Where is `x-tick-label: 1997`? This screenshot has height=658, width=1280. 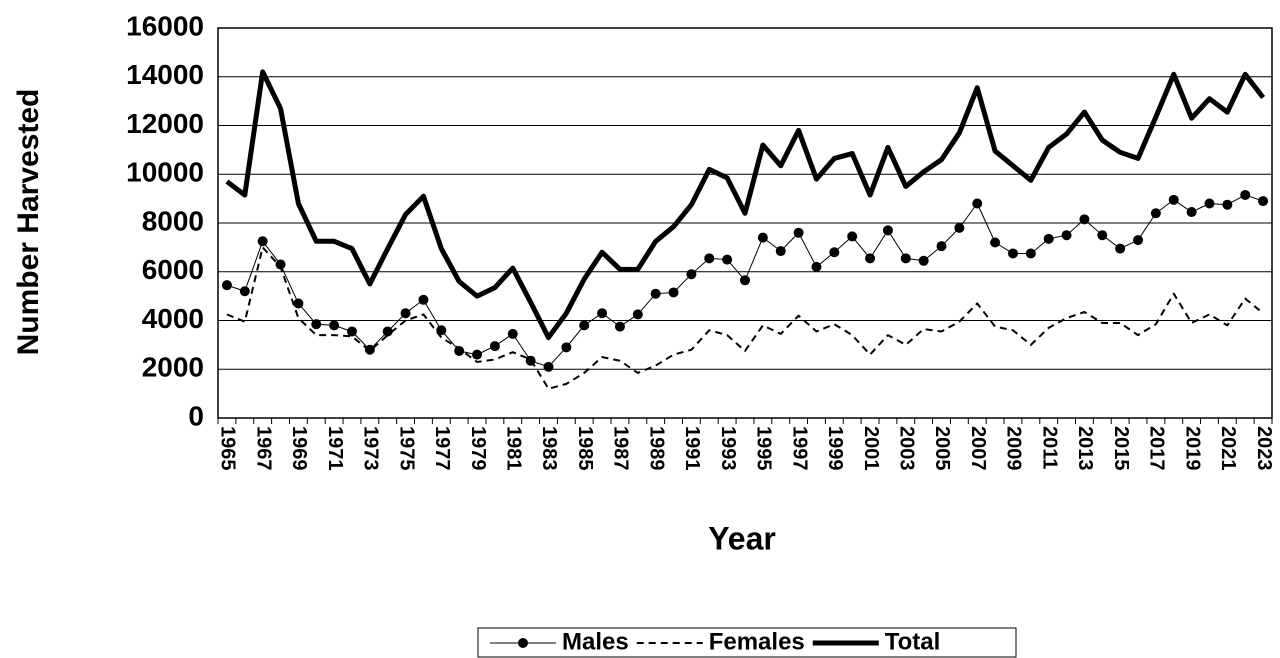
x-tick-label: 1997 is located at coordinates (799, 448).